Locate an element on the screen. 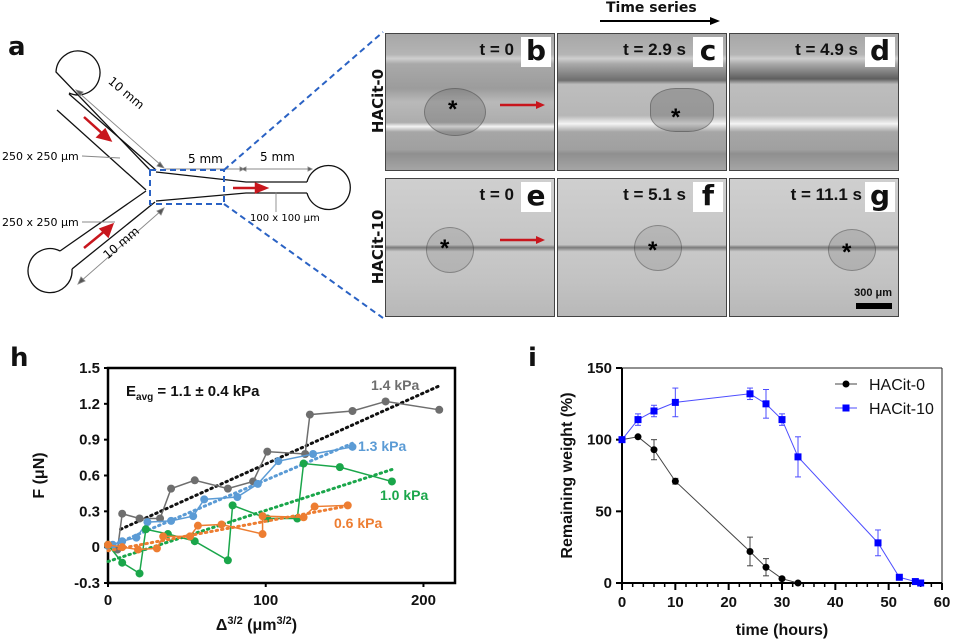  series-label: 0.6 kPa is located at coordinates (358, 523).